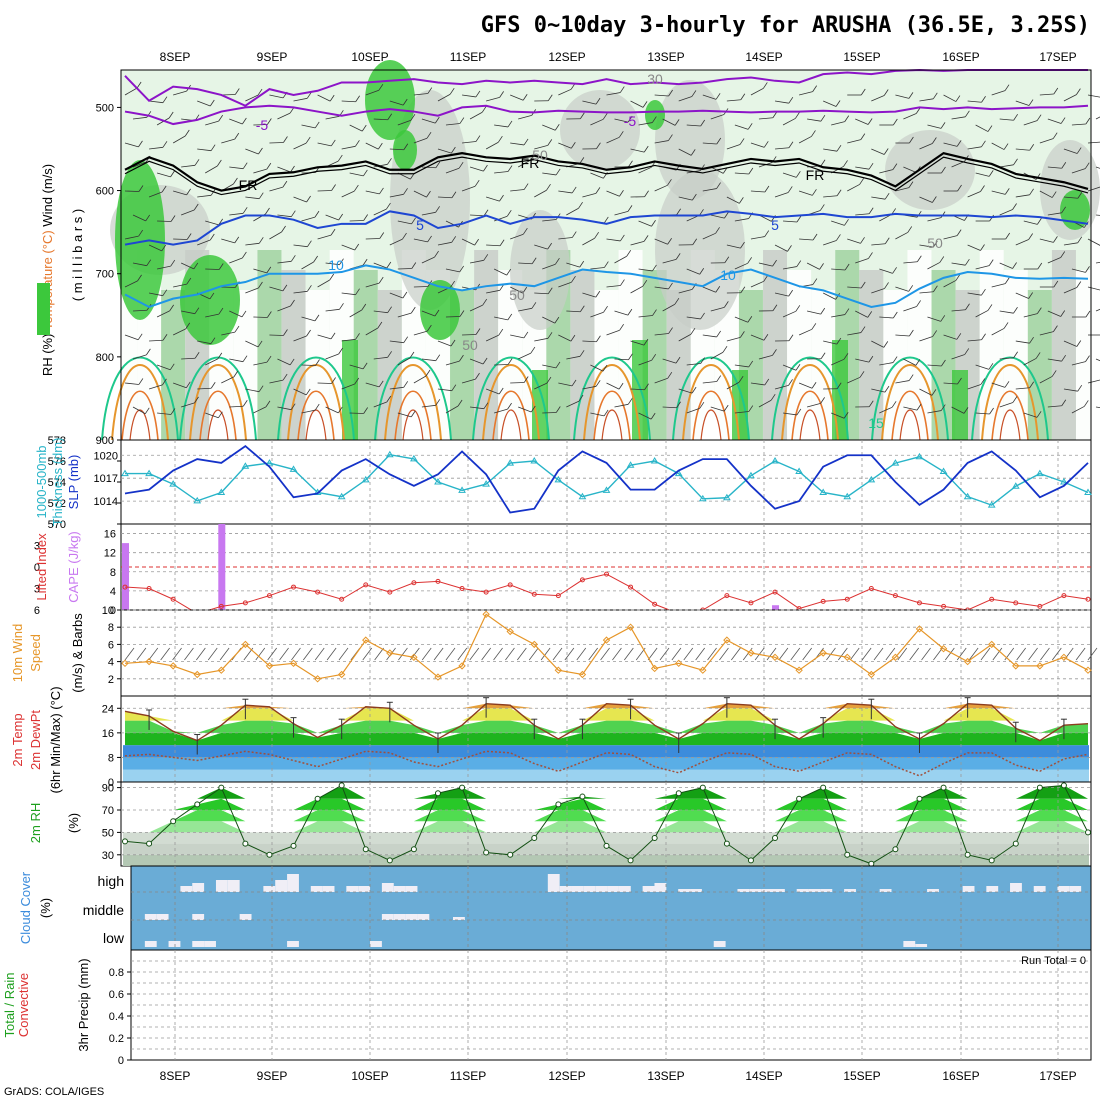  What do you see at coordinates (399, 917) in the screenshot?
I see `cloud-middle-bar` at bounding box center [399, 917].